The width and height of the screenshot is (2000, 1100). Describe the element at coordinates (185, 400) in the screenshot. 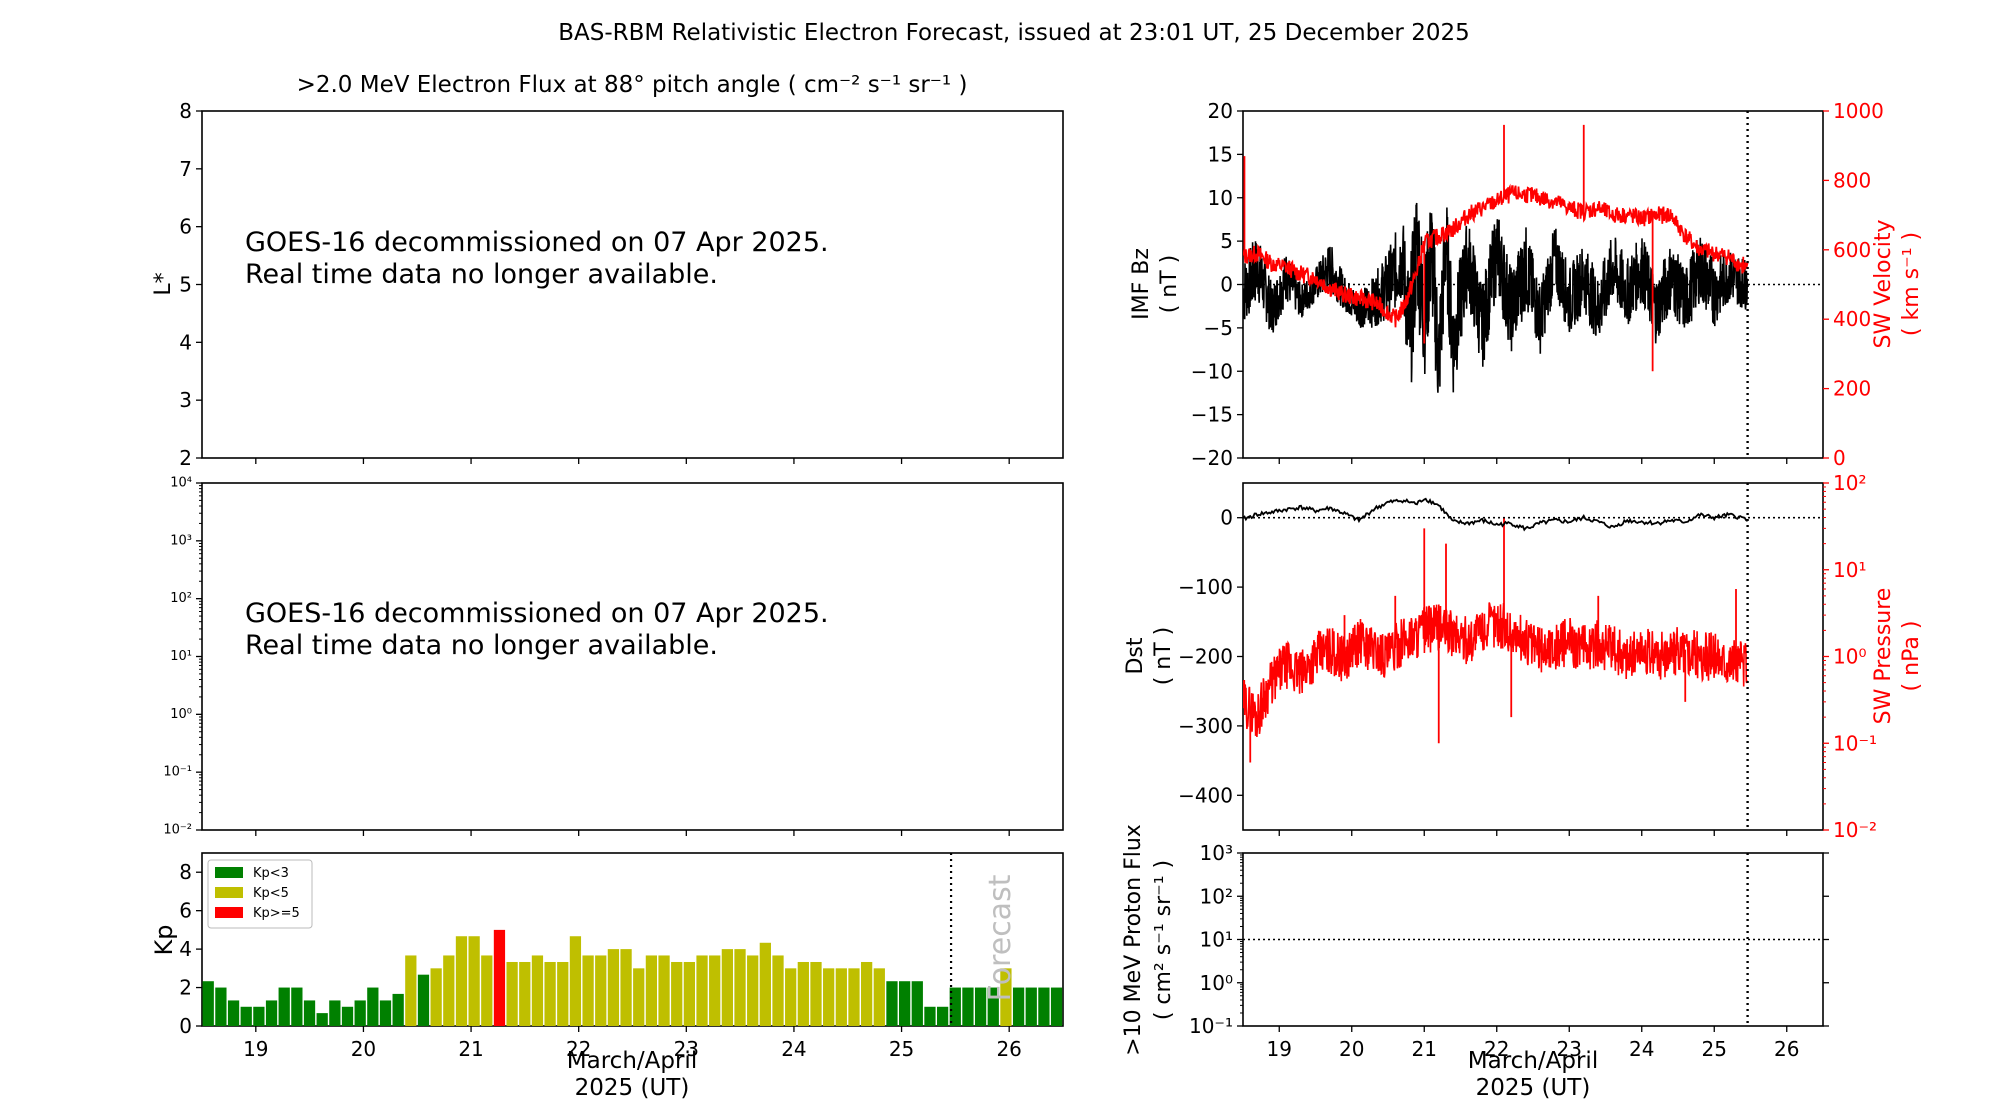

I see `lstar-ytick-label: 3` at that location.